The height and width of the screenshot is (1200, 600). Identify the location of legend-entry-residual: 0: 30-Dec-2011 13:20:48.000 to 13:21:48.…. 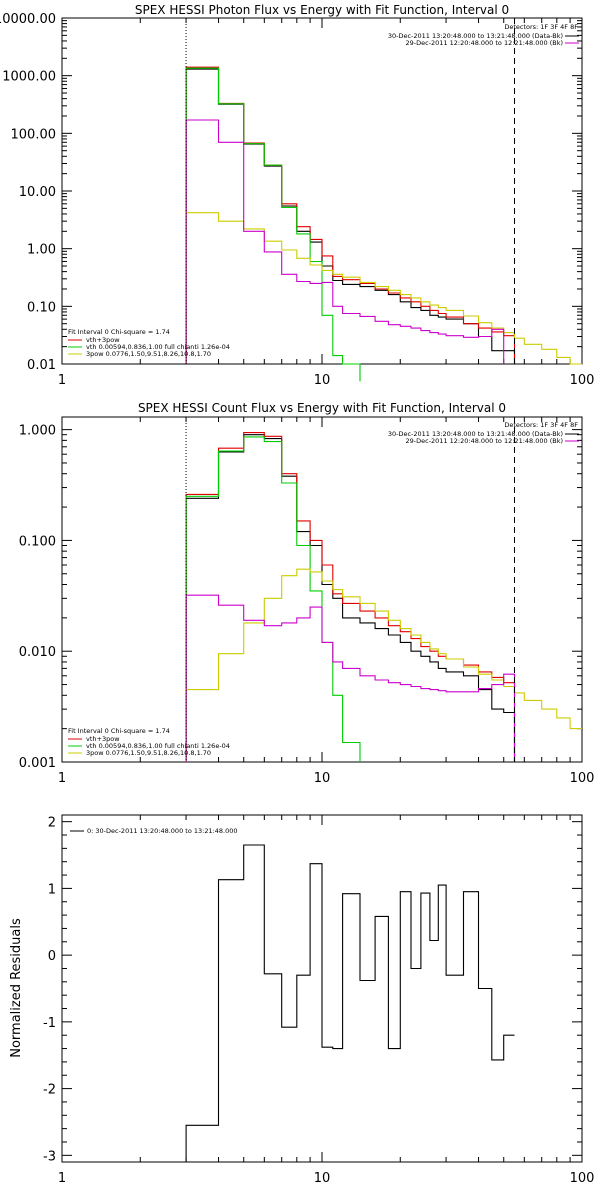
(162, 831).